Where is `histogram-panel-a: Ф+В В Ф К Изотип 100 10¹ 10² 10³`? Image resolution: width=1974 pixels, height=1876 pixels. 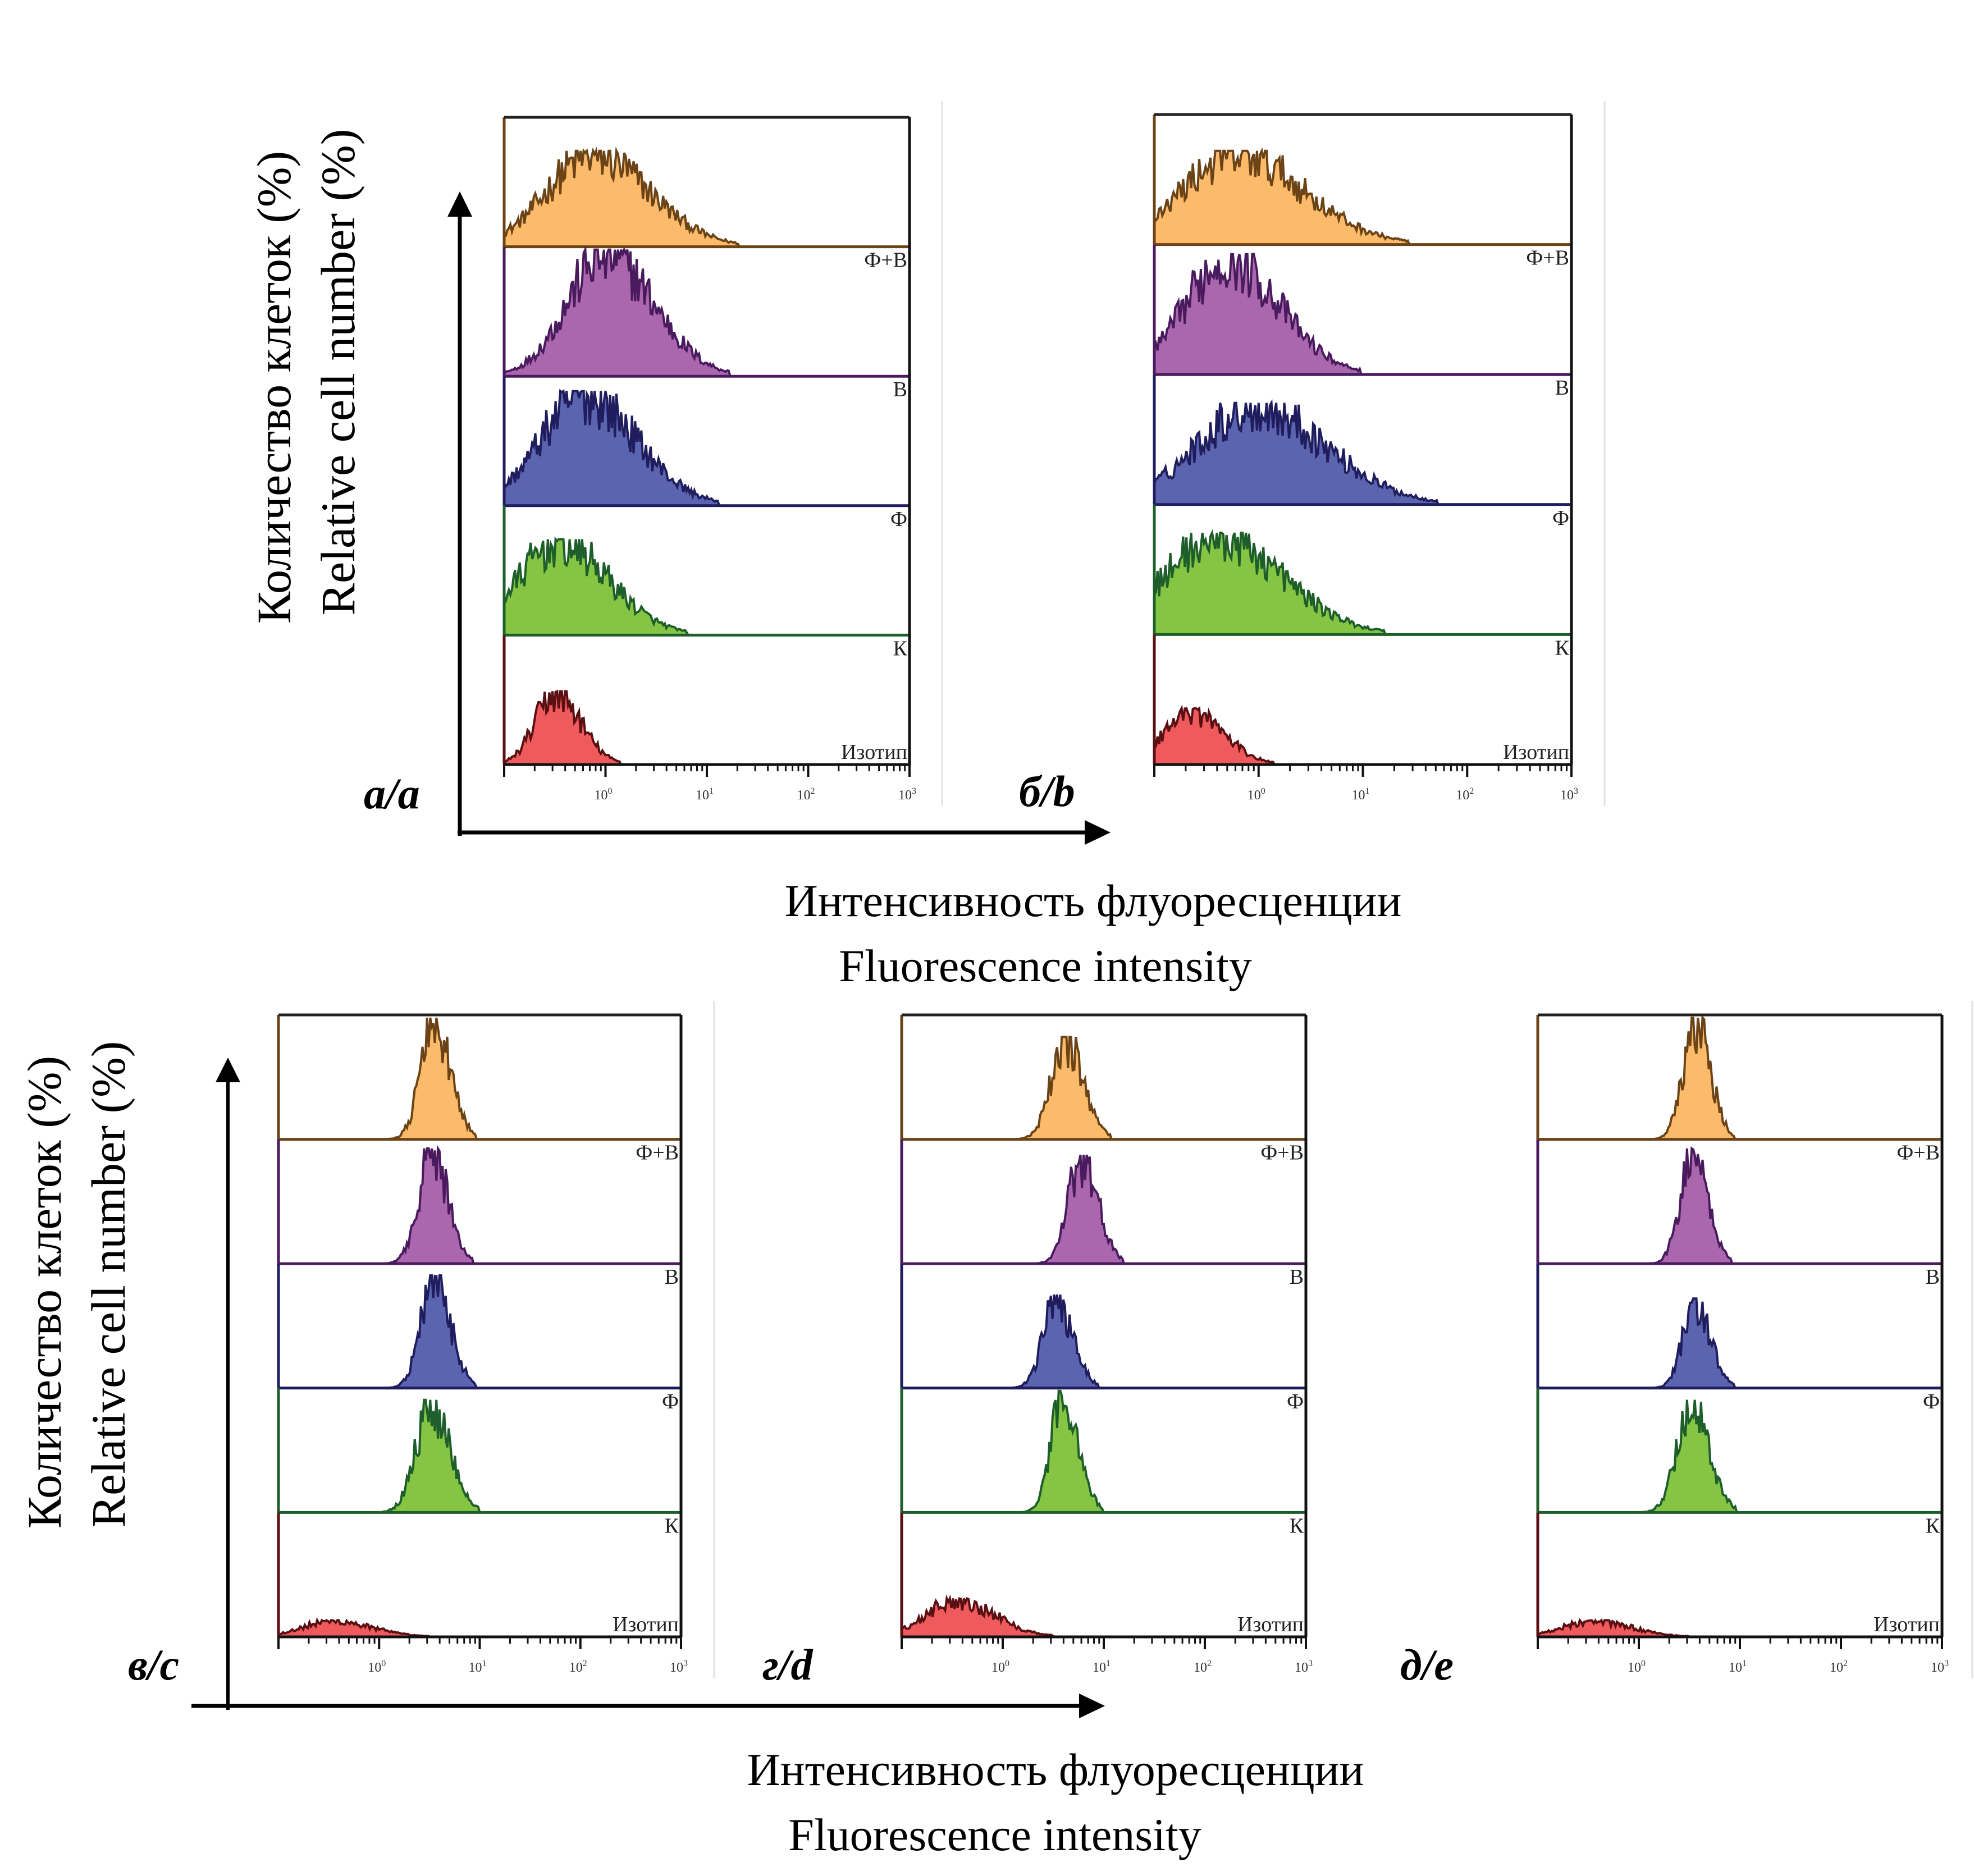 histogram-panel-a: Ф+В В Ф К Изотип 100 10¹ 10² 10³ is located at coordinates (709, 459).